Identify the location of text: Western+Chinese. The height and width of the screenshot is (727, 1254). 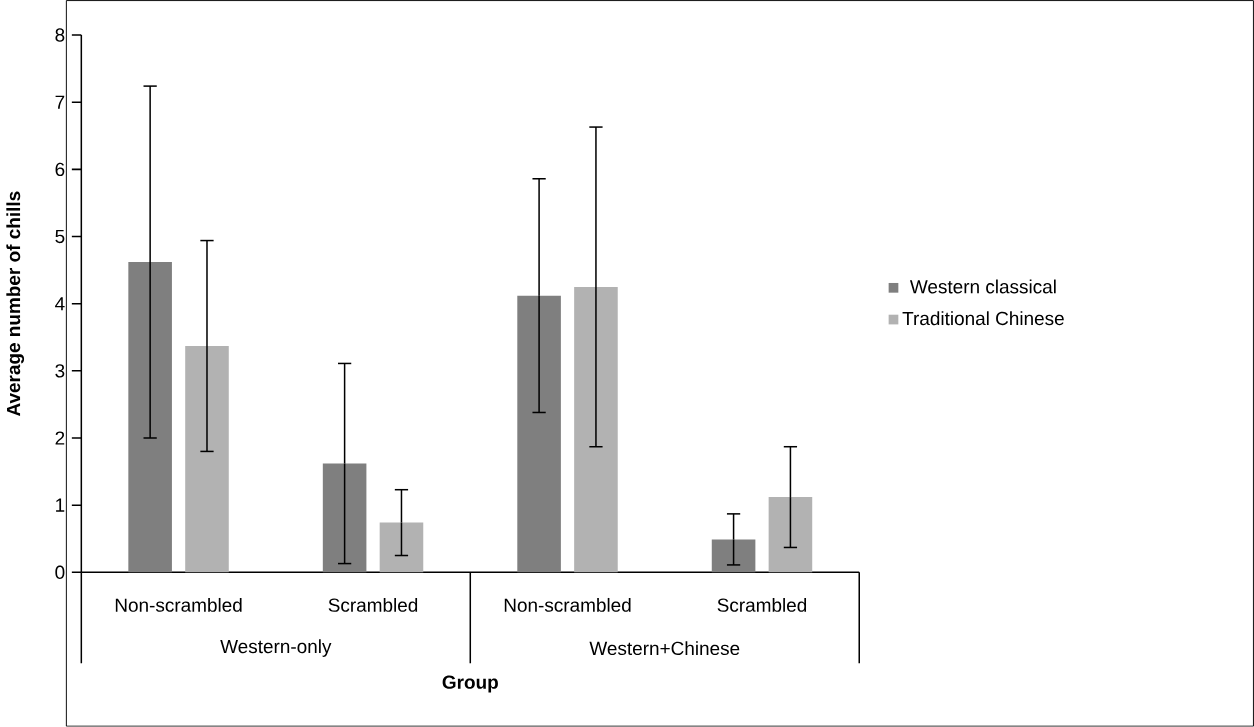
(664, 648).